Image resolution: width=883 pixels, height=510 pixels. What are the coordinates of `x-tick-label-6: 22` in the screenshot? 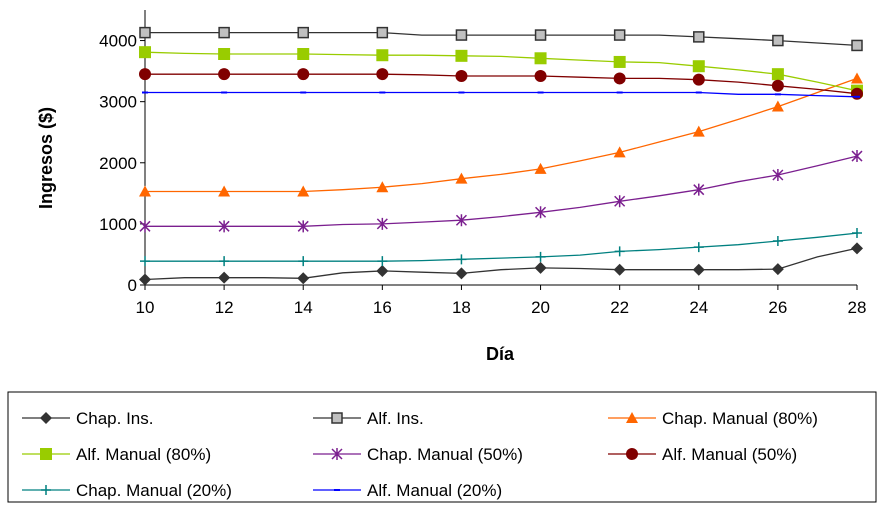 It's located at (619, 307).